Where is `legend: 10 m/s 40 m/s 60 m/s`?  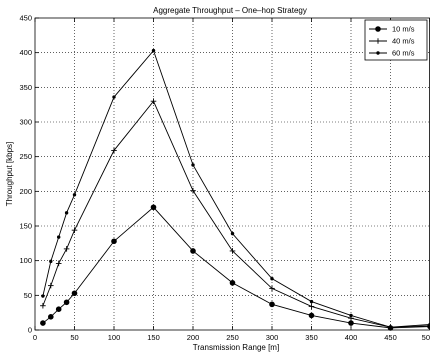
legend: 10 m/s 40 m/s 60 m/s is located at coordinates (396, 40).